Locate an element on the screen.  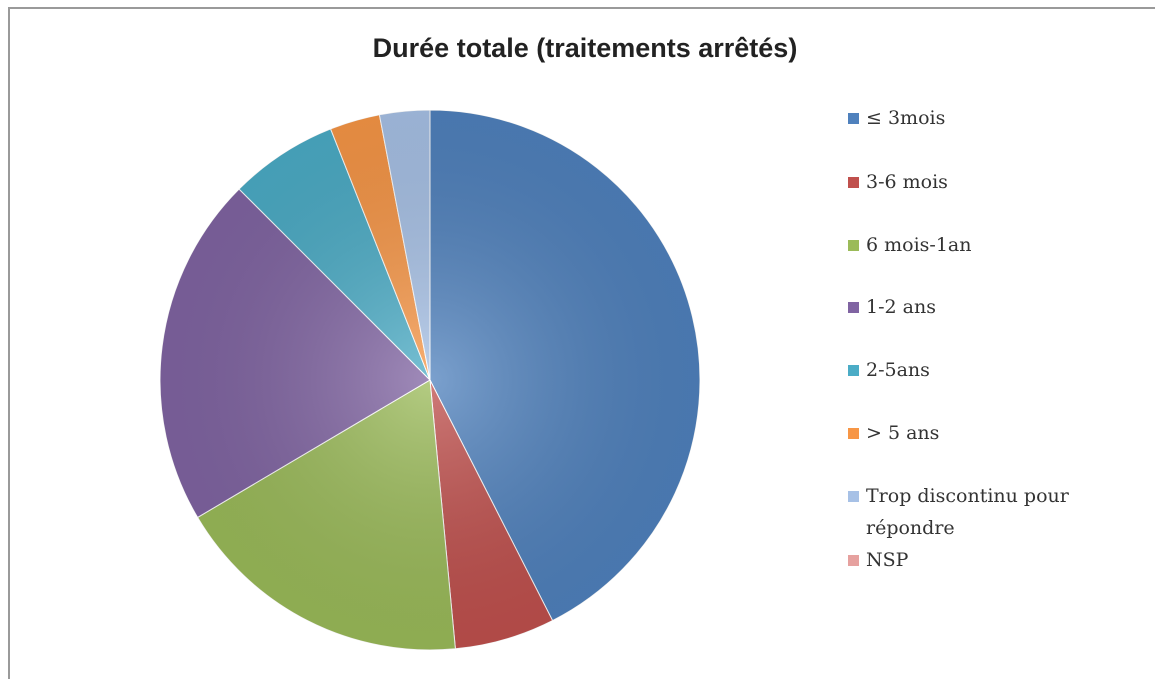
legend-item: 2-5ans is located at coordinates (983, 370).